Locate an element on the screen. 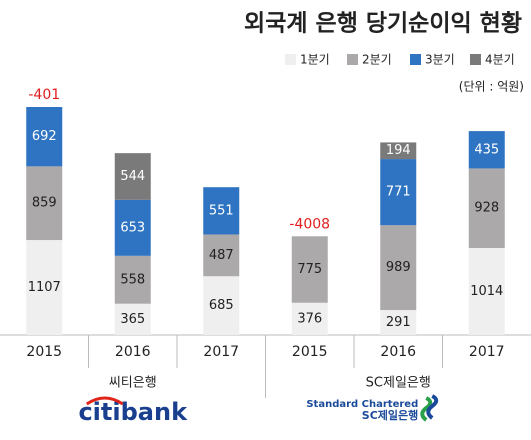 This screenshot has width=531, height=440. value-label: 1014 is located at coordinates (486, 291).